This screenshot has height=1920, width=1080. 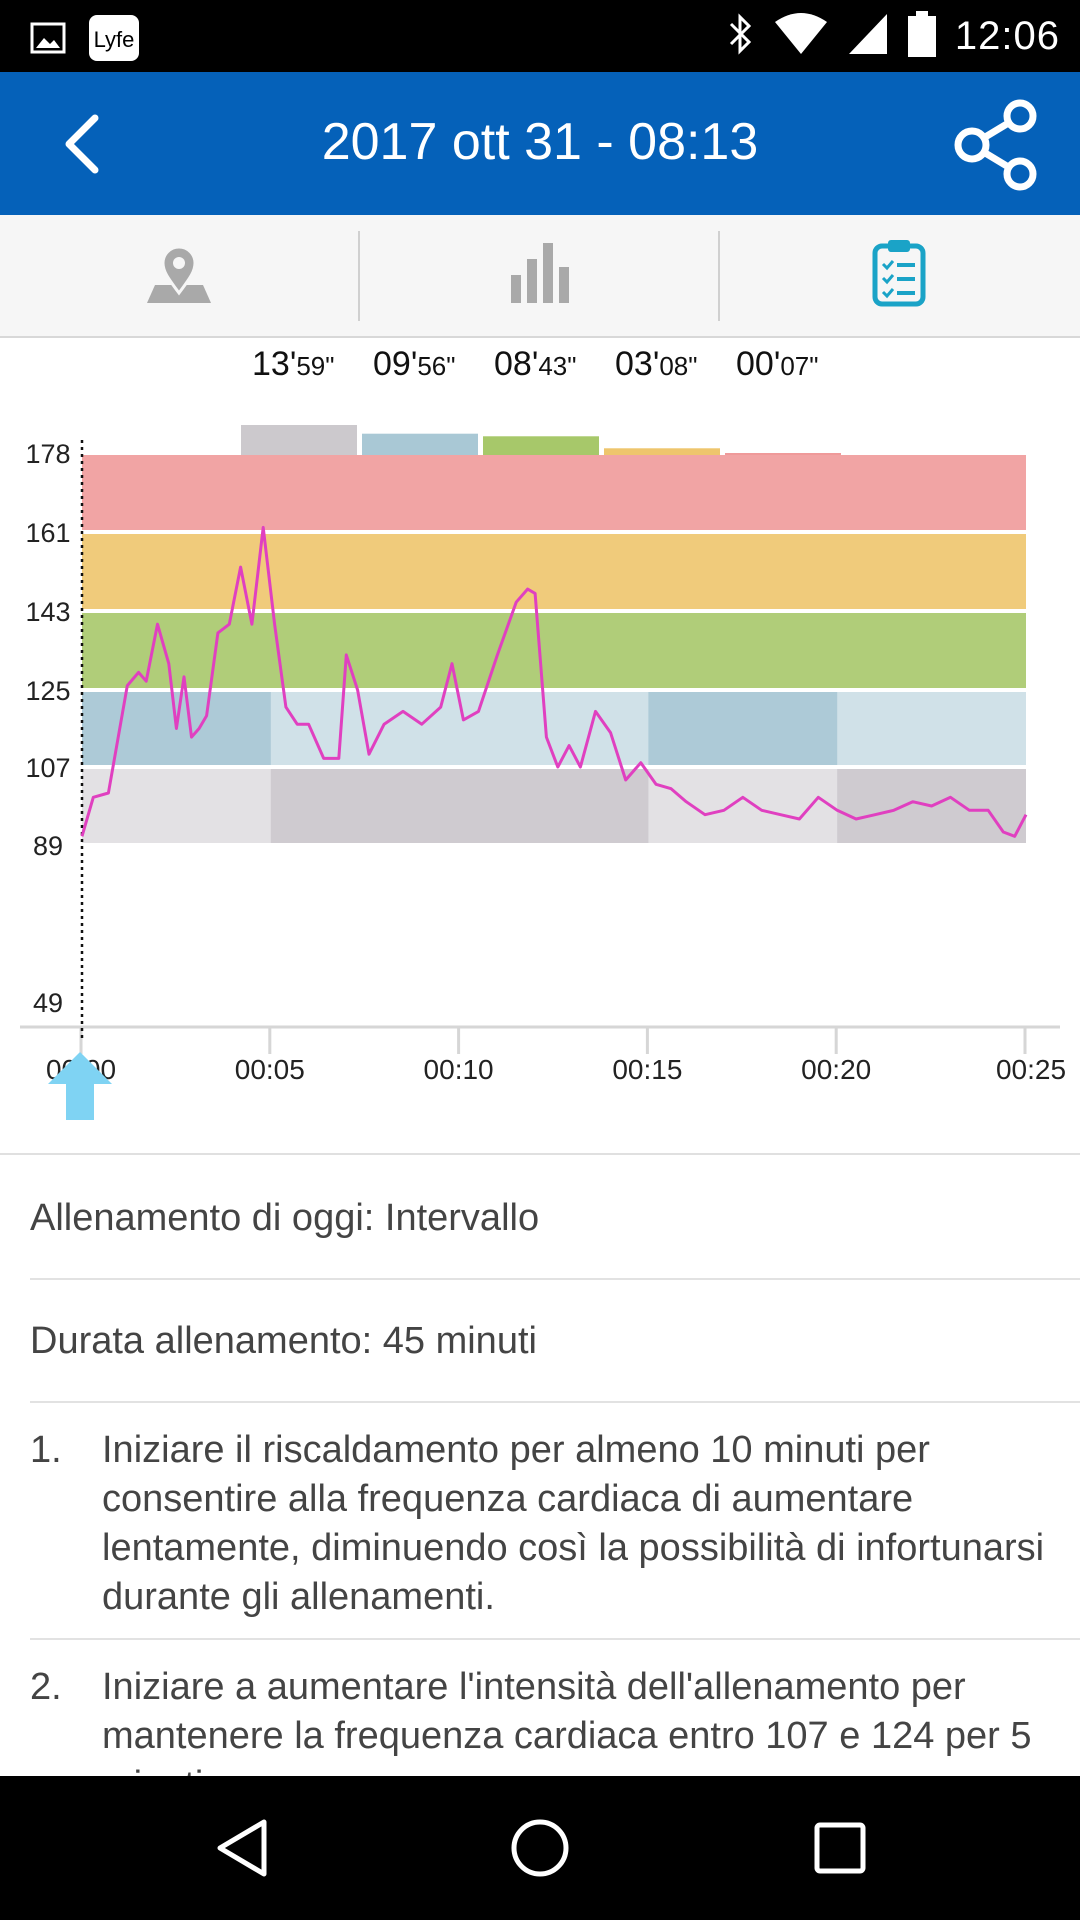 I want to click on chart-cursor-marker, so click(x=80, y=1086).